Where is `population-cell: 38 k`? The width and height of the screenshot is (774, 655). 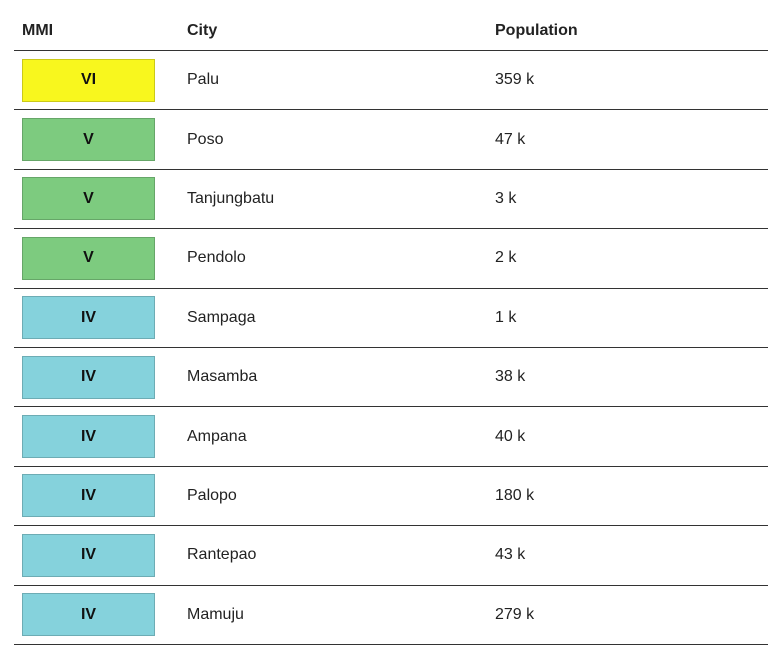 population-cell: 38 k is located at coordinates (510, 377).